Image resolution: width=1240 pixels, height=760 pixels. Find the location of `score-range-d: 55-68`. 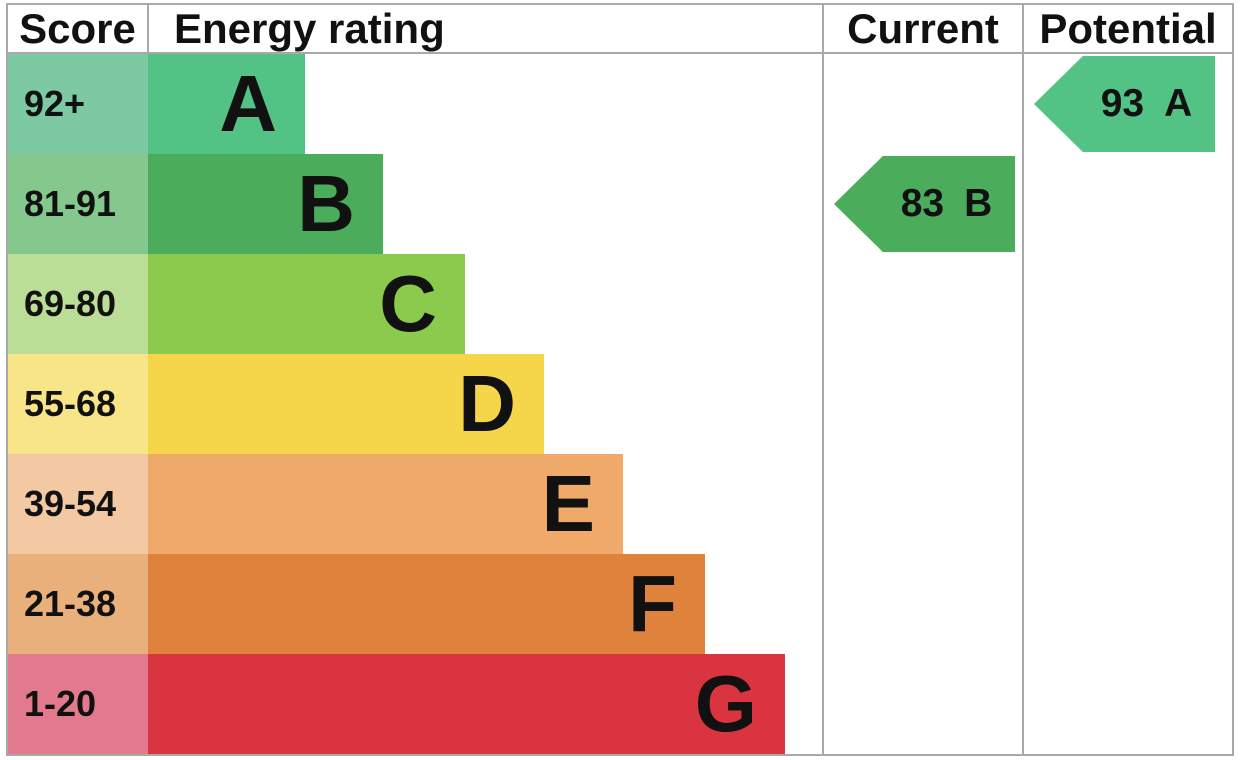

score-range-d: 55-68 is located at coordinates (78, 404).